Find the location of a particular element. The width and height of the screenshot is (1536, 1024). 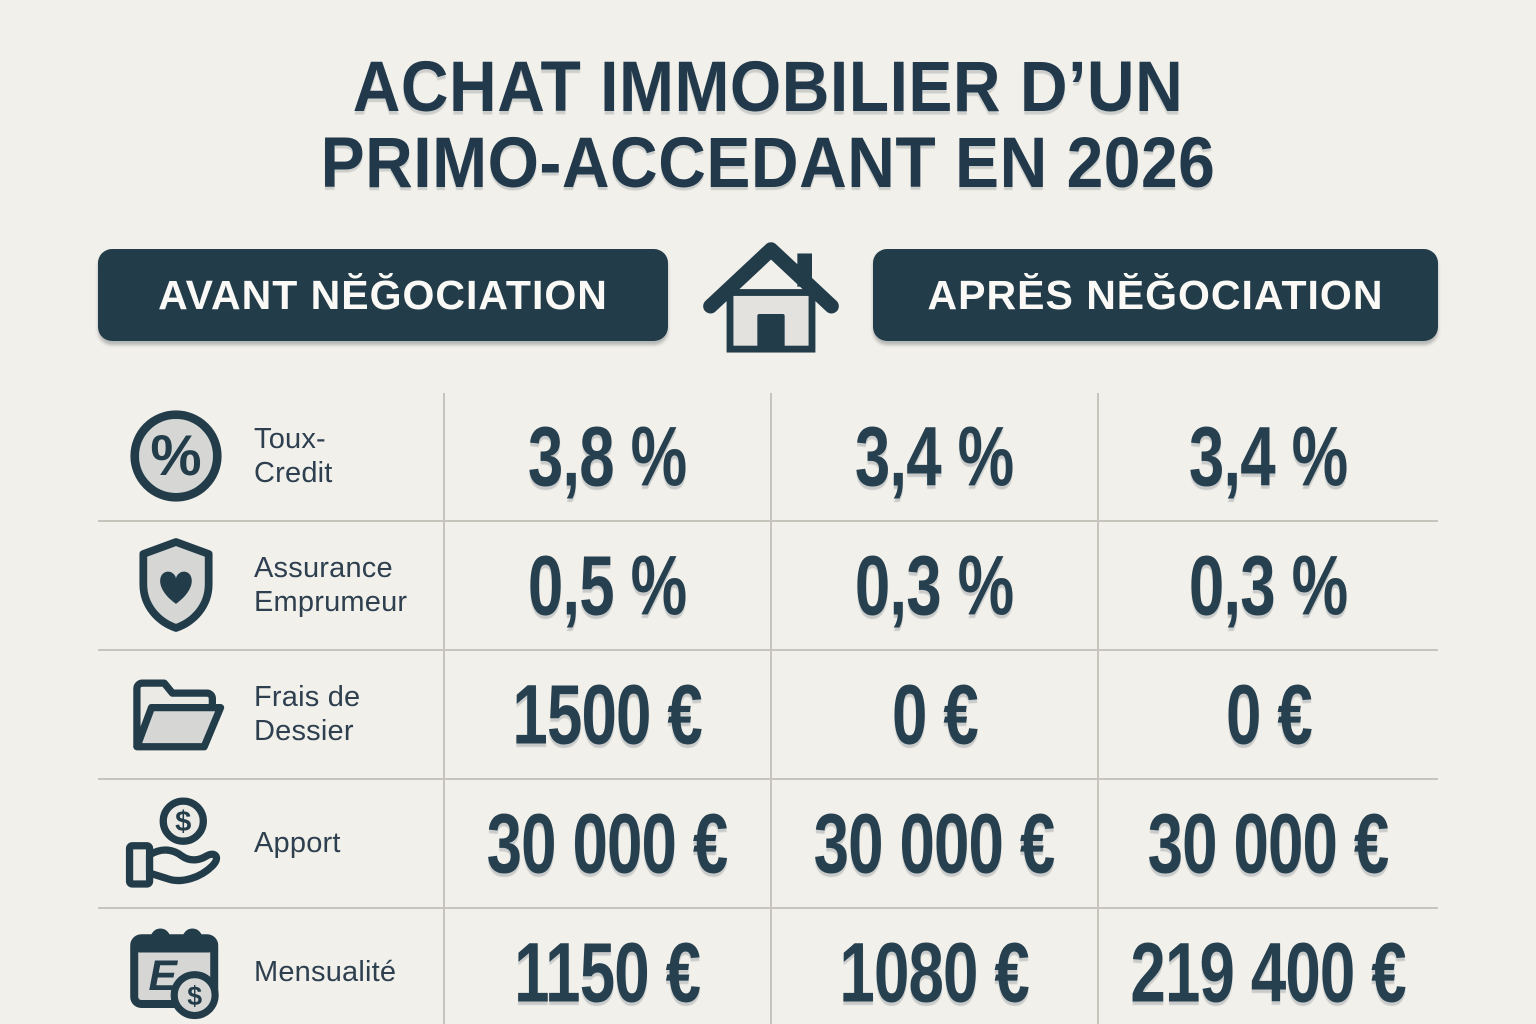

value-avant: 3,8 % is located at coordinates (606, 456).